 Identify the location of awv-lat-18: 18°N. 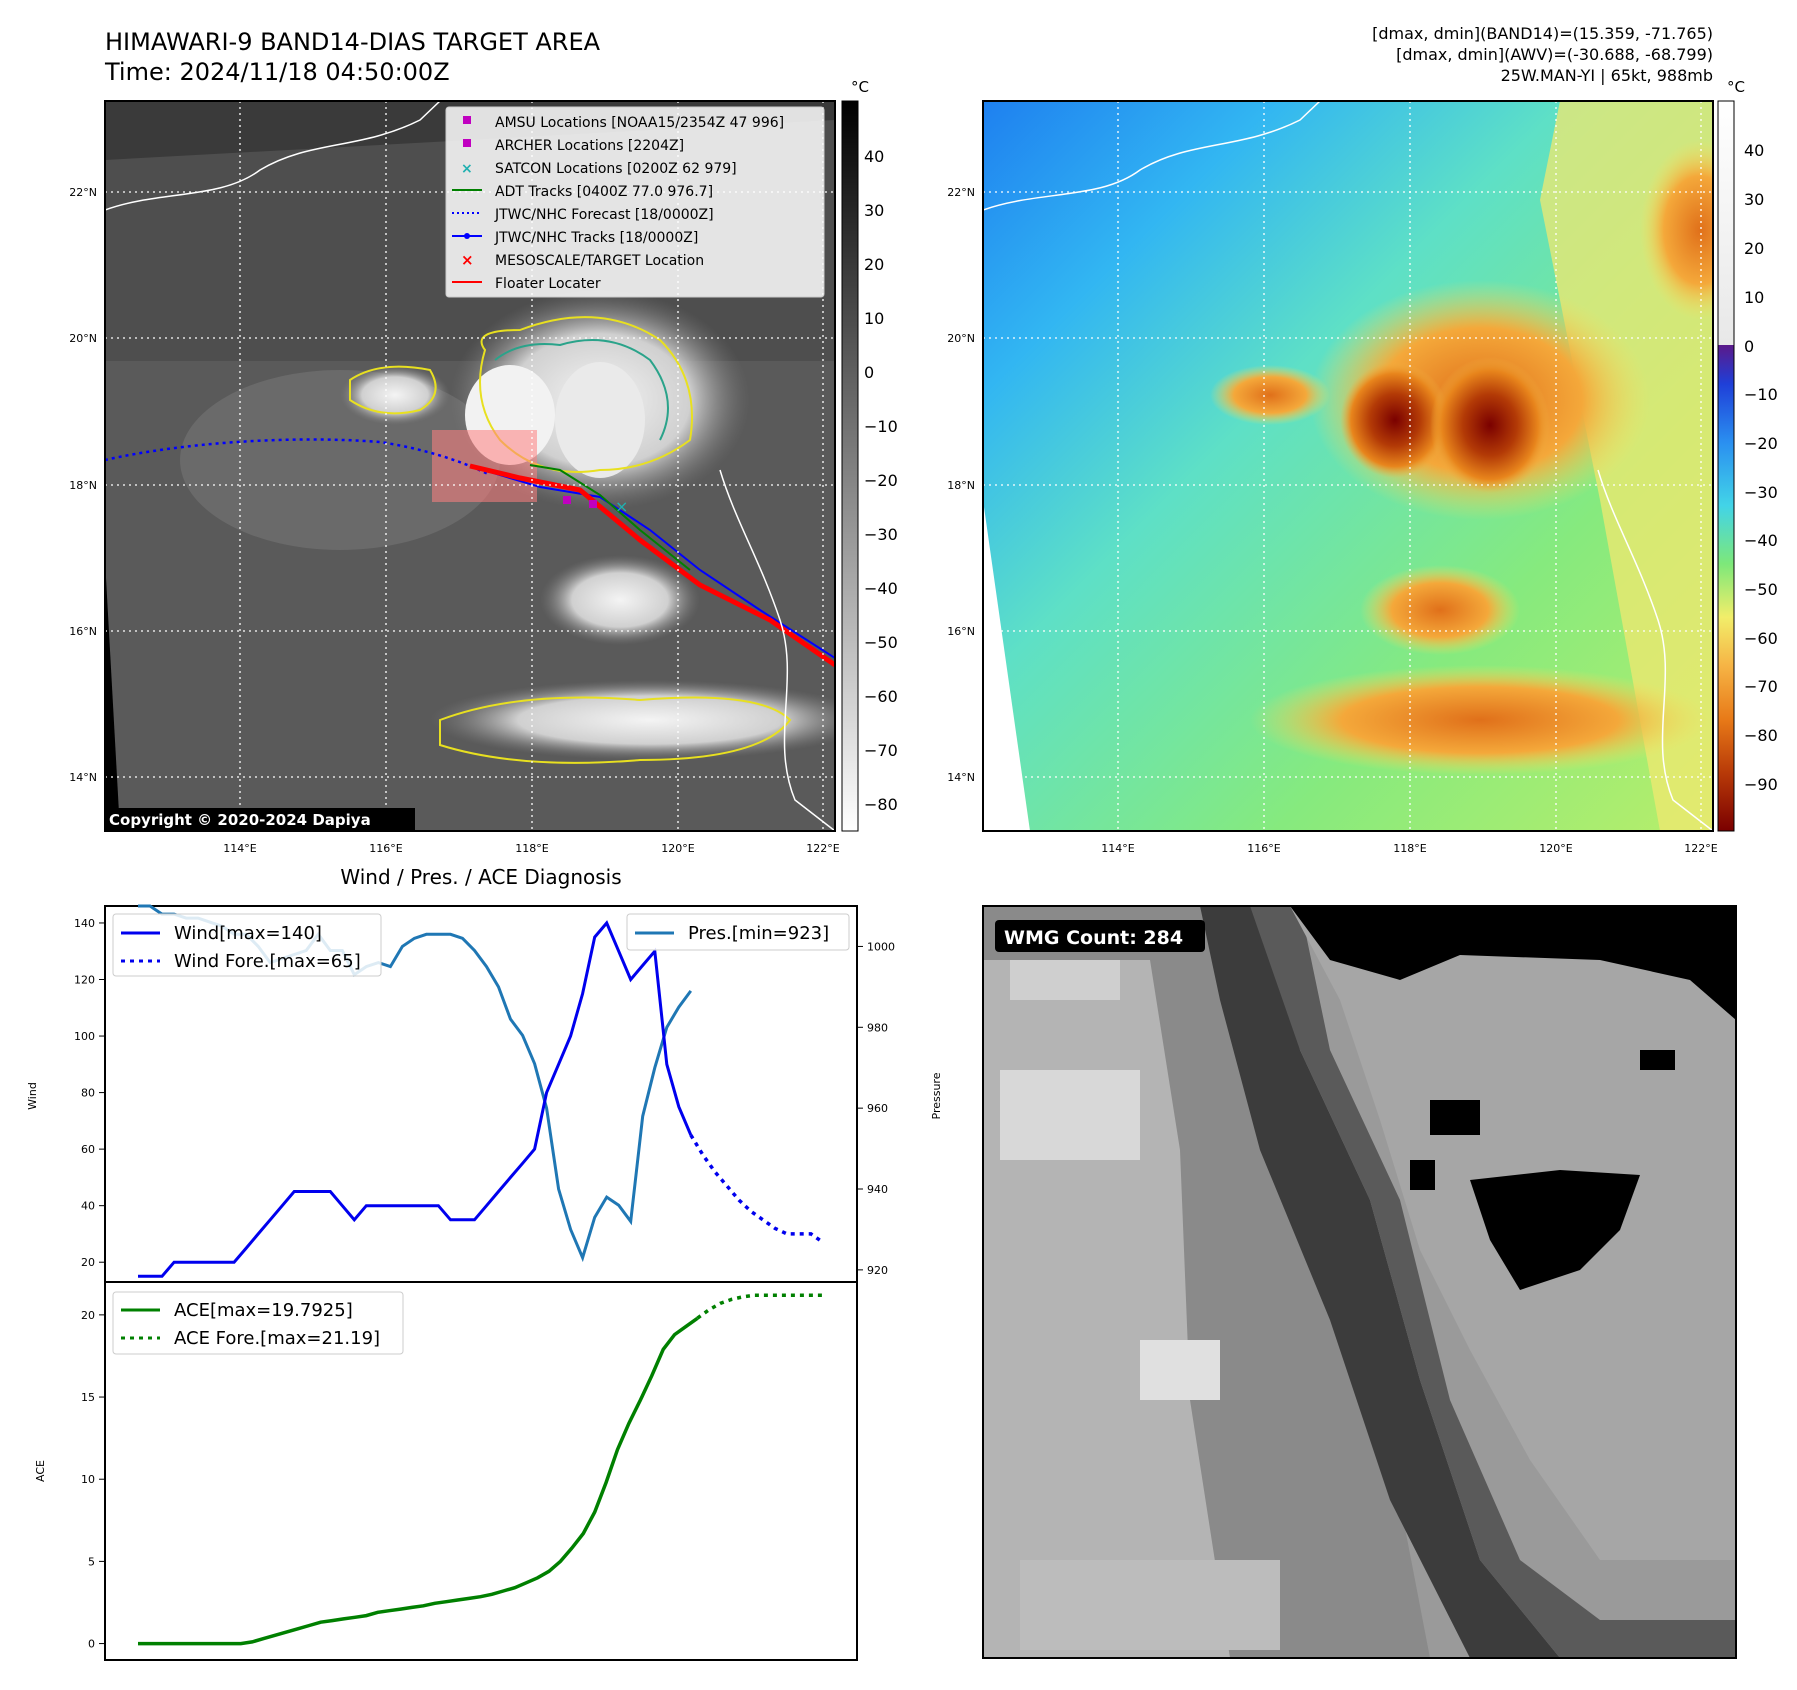
(961, 485).